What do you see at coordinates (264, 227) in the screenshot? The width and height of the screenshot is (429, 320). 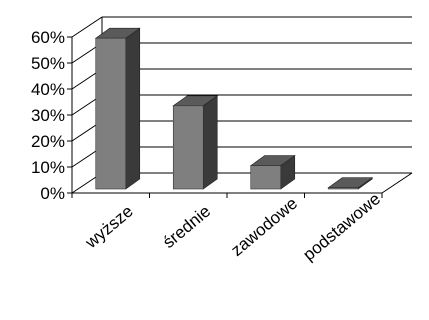 I see `x-category-label: zawodowe` at bounding box center [264, 227].